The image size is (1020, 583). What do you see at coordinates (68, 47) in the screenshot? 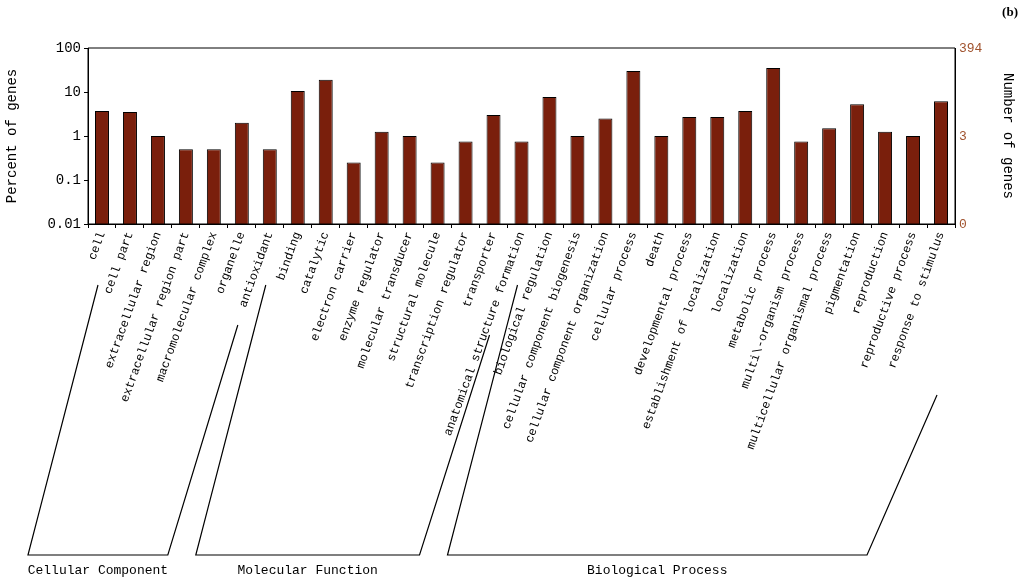
I see `y-tick-label: 100` at bounding box center [68, 47].